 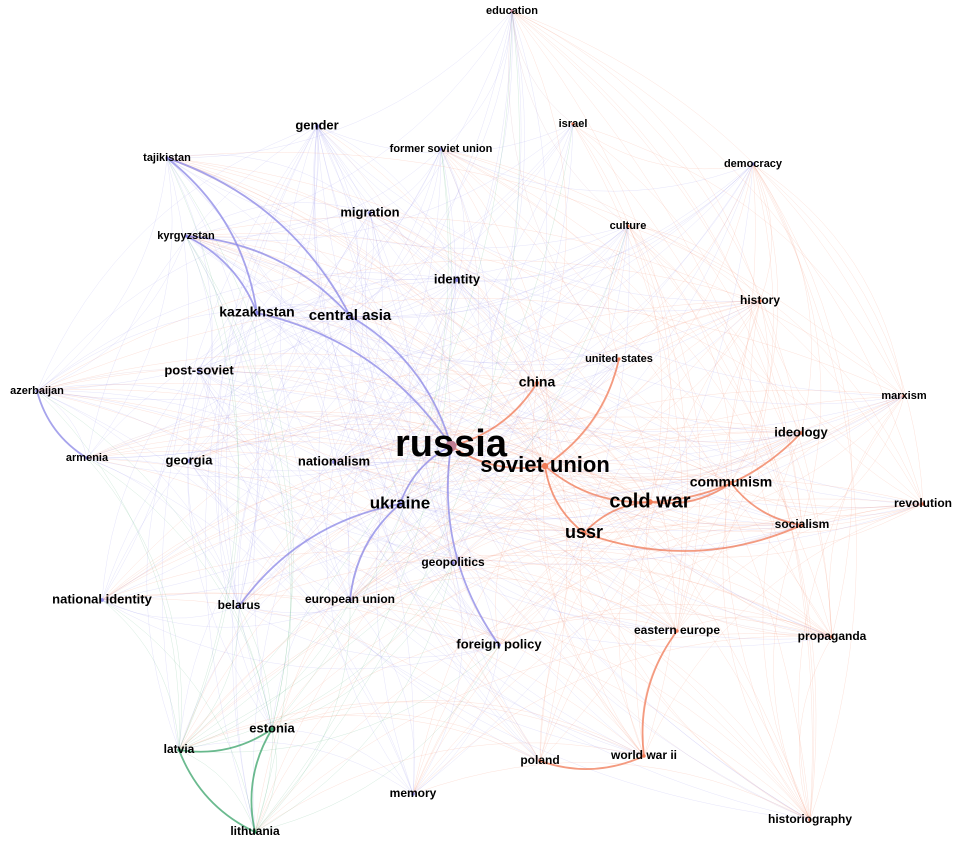 What do you see at coordinates (354, 697) in the screenshot?
I see `edge-lithuania--geopolitics` at bounding box center [354, 697].